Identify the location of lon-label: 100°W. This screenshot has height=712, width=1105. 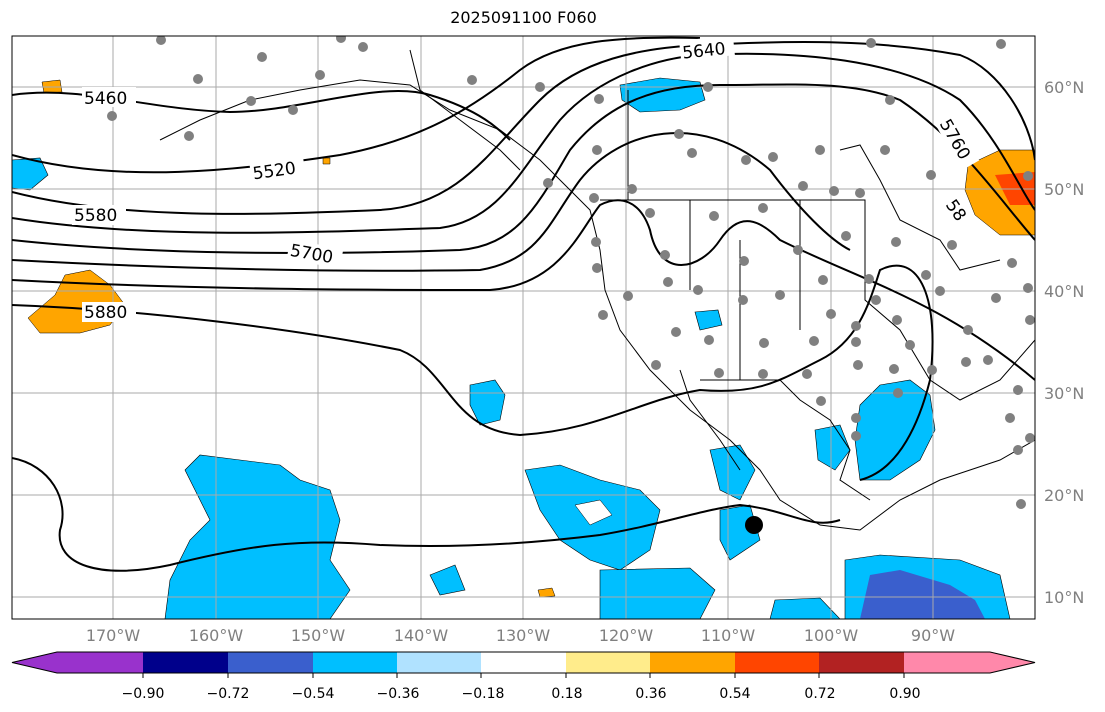
(831, 635).